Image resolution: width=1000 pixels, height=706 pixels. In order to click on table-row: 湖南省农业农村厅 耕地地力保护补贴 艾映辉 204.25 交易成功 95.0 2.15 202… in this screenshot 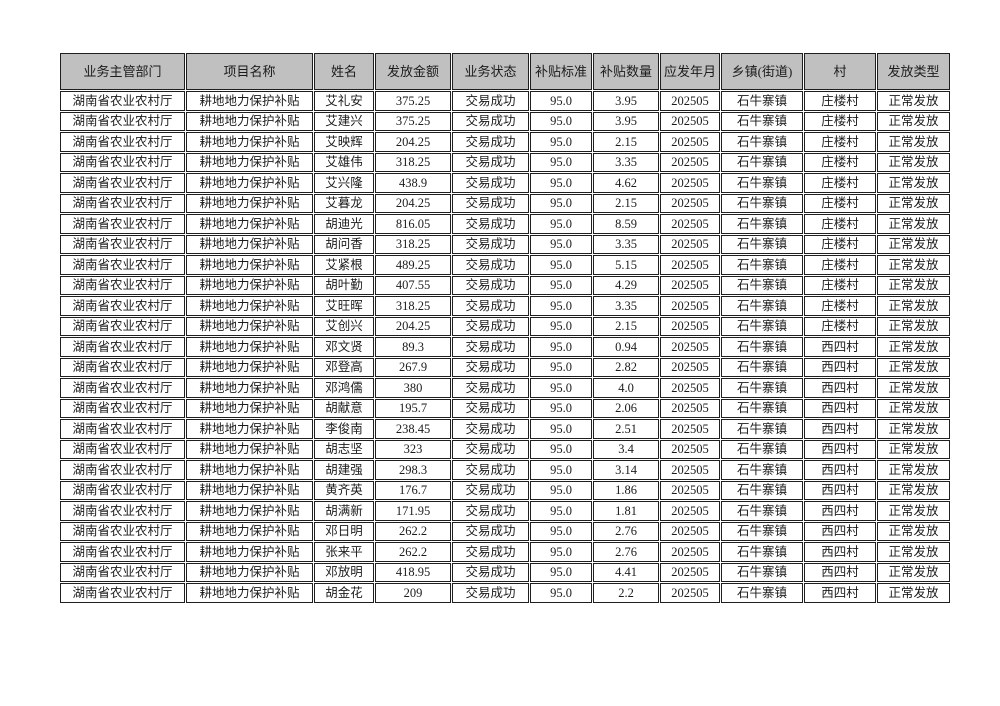, I will do `click(505, 142)`.